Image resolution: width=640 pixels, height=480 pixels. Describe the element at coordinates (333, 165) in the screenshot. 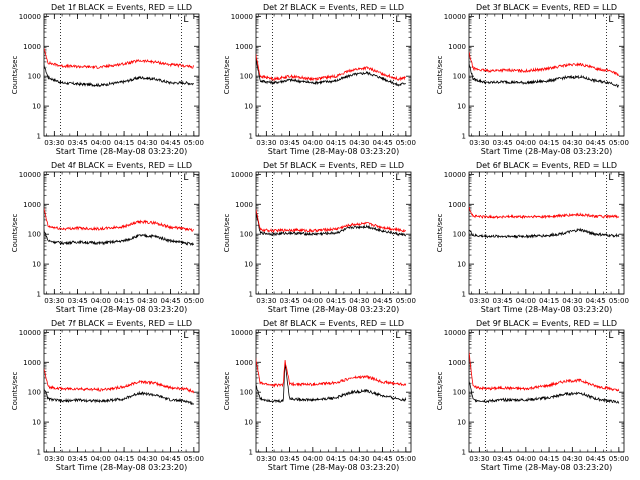

I see `chart-title: Det 5f BLACK = Events, RED = LLD` at that location.